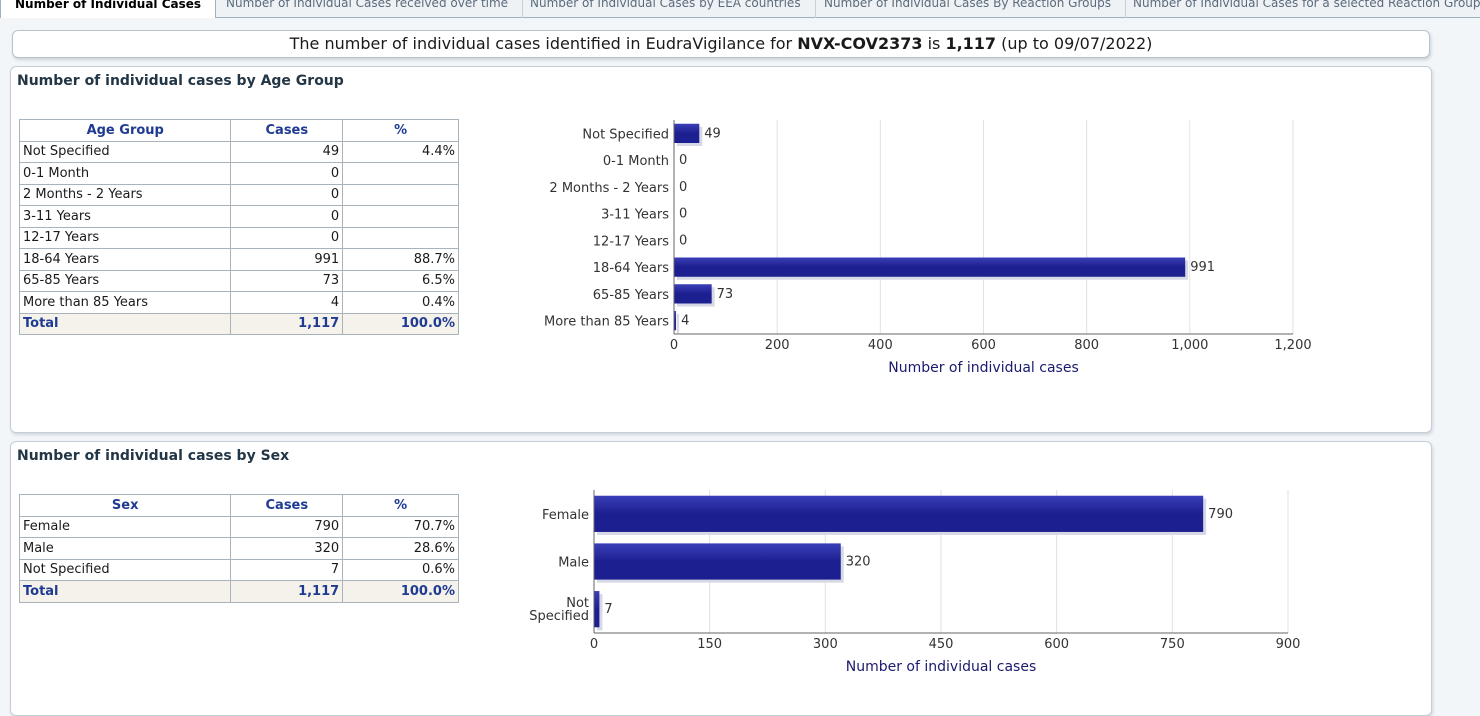 Image resolution: width=1480 pixels, height=716 pixels. Describe the element at coordinates (559, 616) in the screenshot. I see `category-label: Specified` at that location.